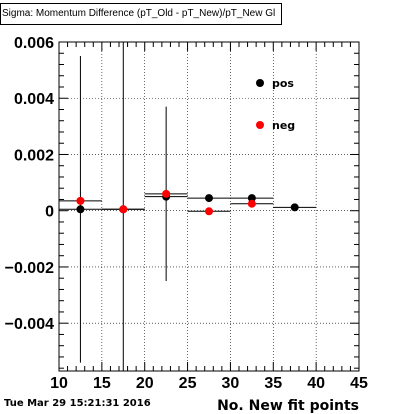  I want to click on footer-timestamp: Tue Mar 29 15:21:31 2016, so click(77, 403).